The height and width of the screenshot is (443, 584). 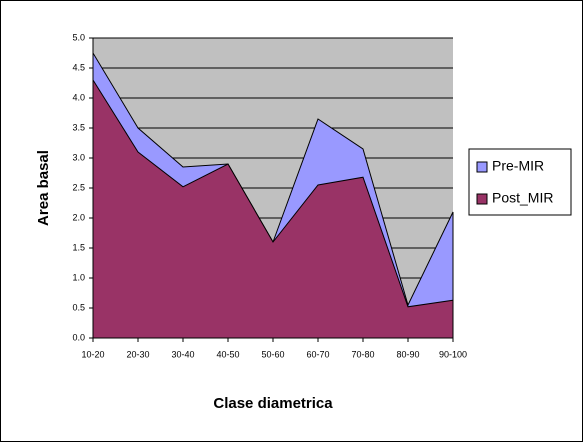 What do you see at coordinates (362, 354) in the screenshot?
I see `x-tick-label: 70-80` at bounding box center [362, 354].